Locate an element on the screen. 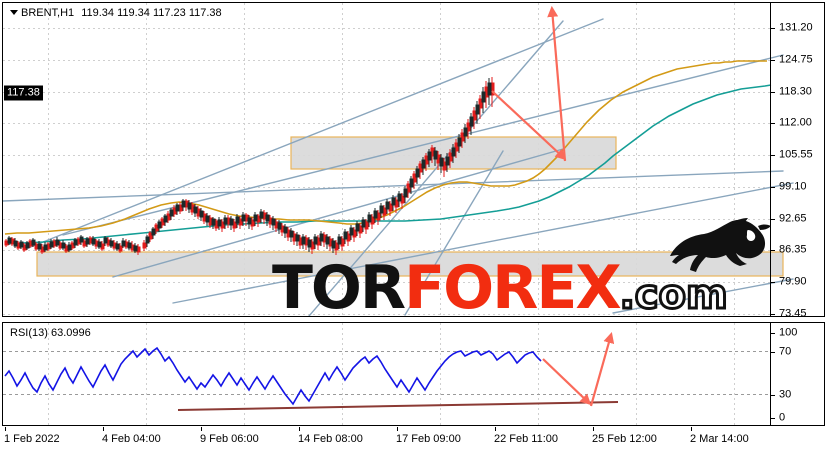  rsi-line is located at coordinates (273, 376).